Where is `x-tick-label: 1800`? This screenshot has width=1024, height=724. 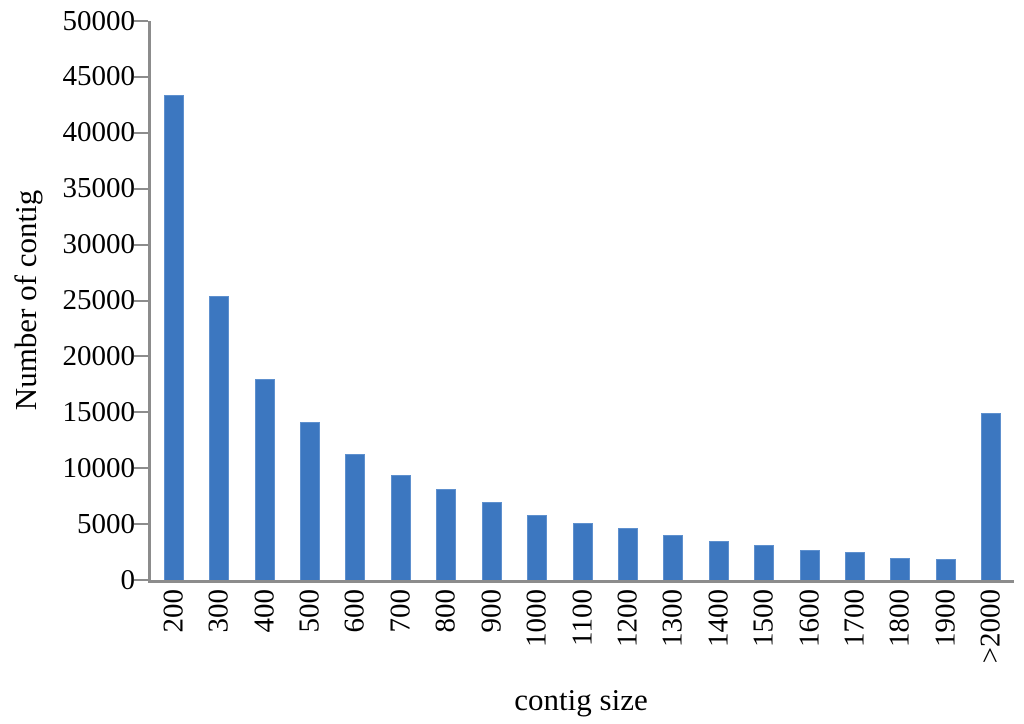 x-tick-label: 1800 is located at coordinates (899, 618).